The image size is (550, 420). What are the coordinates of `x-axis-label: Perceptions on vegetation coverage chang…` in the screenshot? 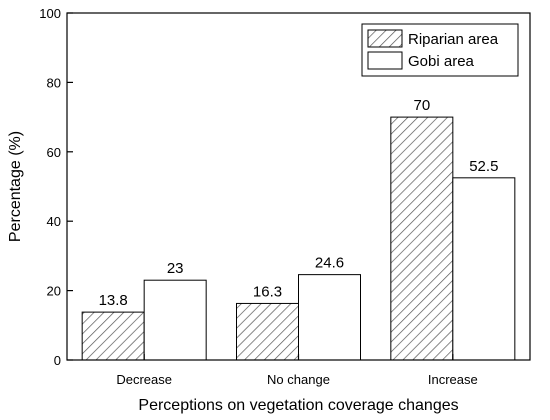 It's located at (298, 405).